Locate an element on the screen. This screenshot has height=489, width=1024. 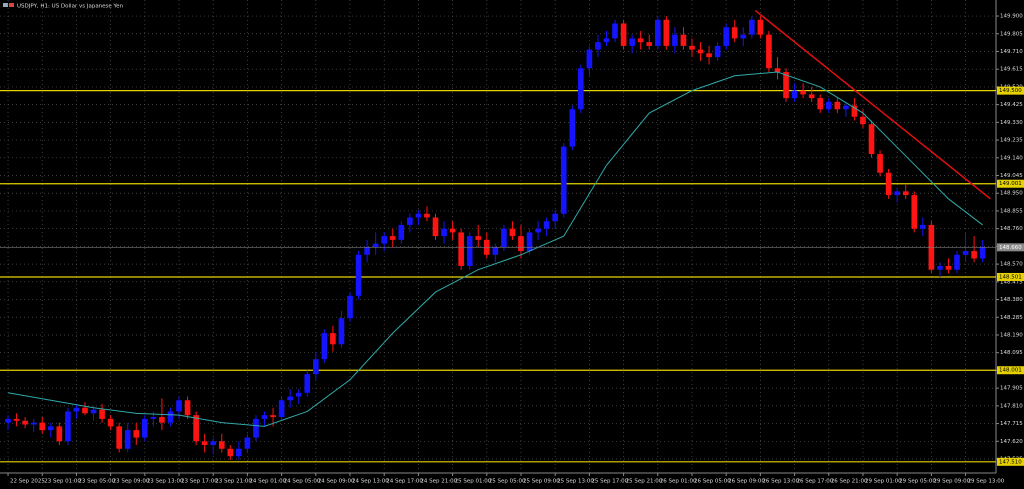
y-tick-label: 149.045 is located at coordinates (1011, 176).